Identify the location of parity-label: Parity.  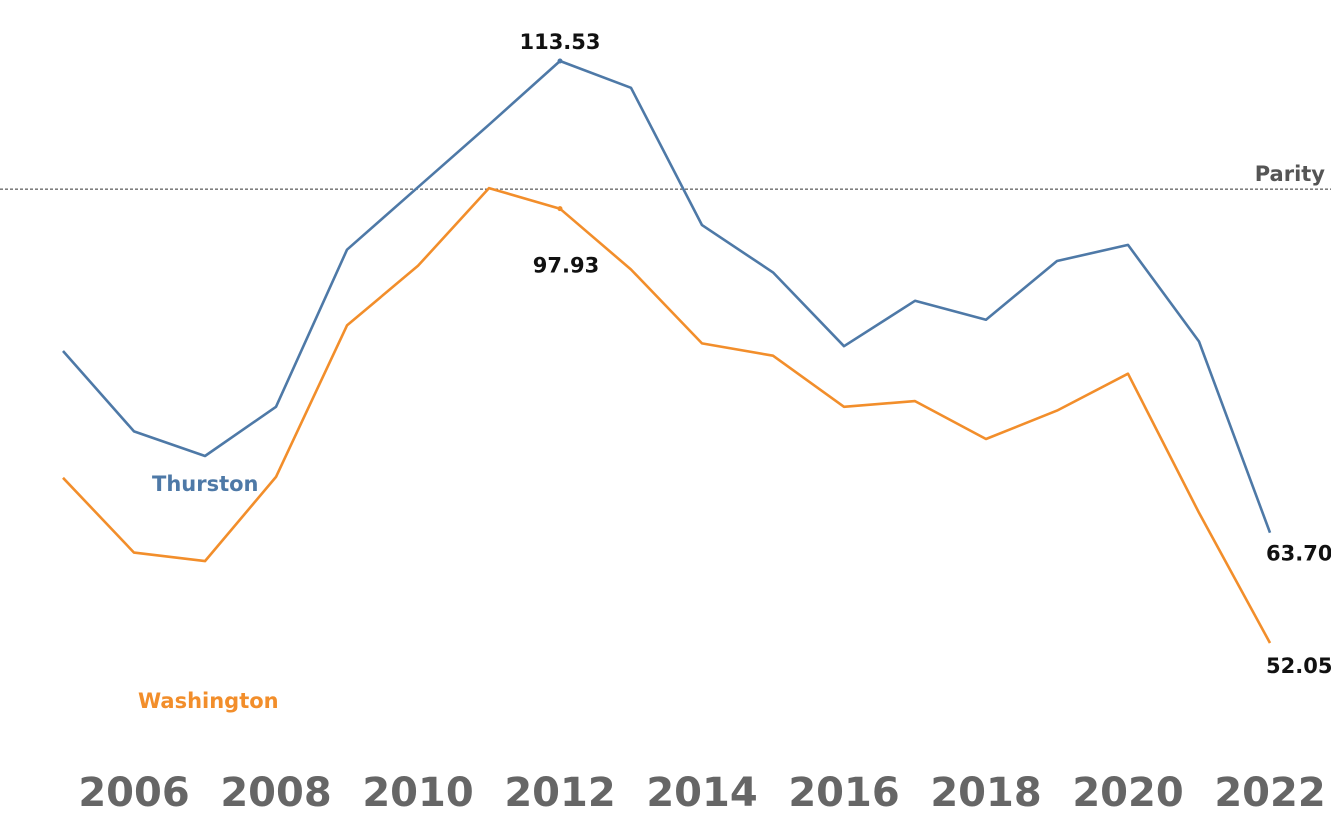
(1290, 174).